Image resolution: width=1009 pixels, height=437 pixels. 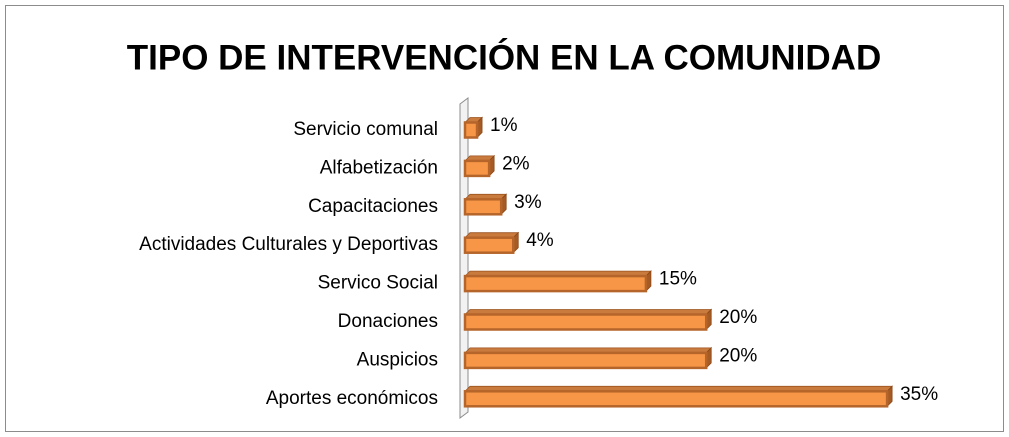 What do you see at coordinates (516, 163) in the screenshot?
I see `data-label: 2%` at bounding box center [516, 163].